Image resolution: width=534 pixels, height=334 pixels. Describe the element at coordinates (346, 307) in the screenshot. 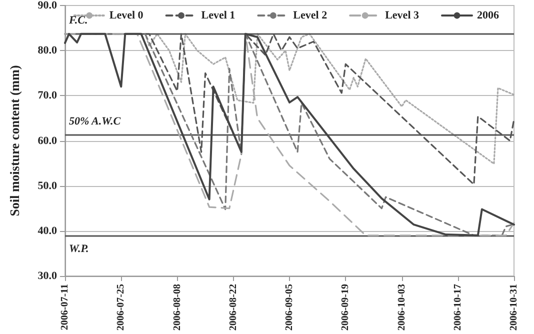

I see `x-tick-label: 2006-09-19` at that location.